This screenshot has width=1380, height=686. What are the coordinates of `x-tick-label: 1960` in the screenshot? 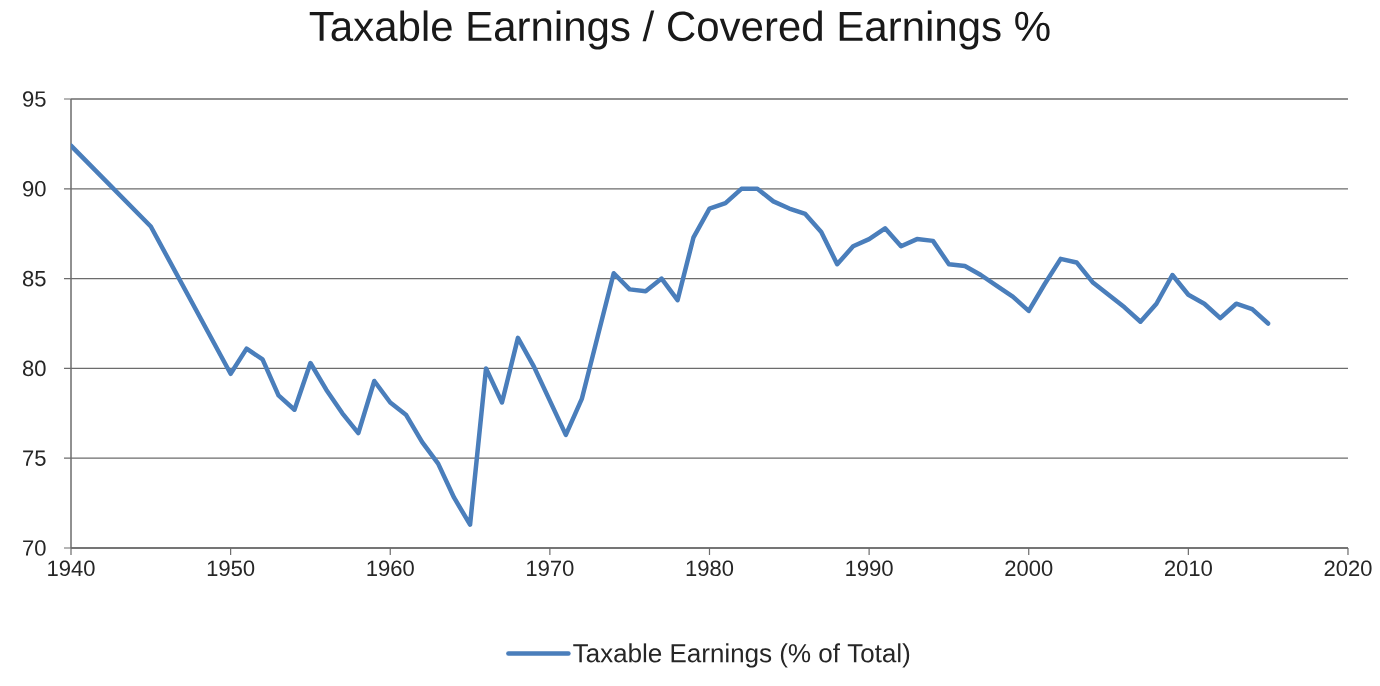 It's located at (390, 568).